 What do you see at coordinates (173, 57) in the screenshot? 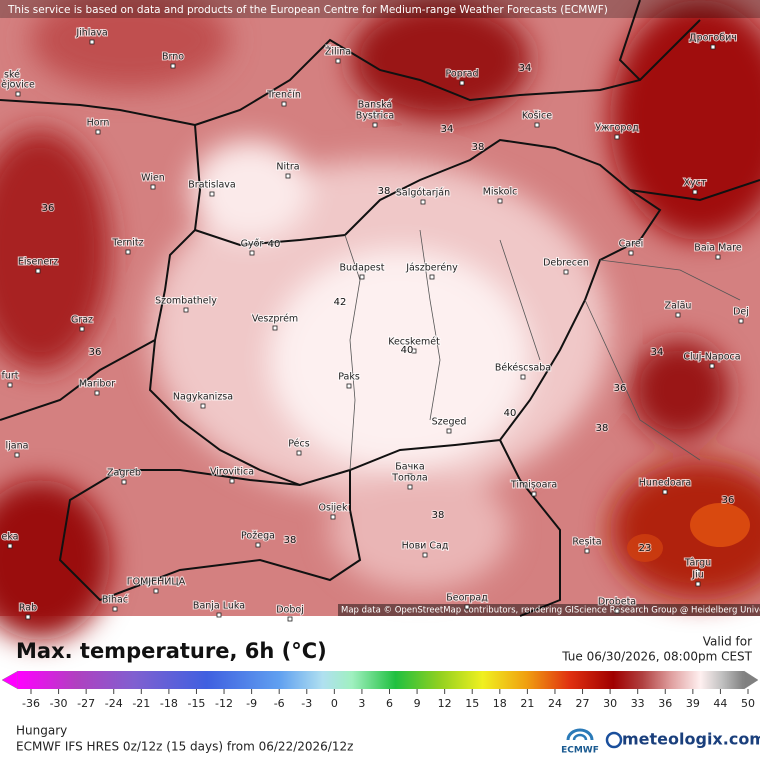
I see `city-label: Brno` at bounding box center [173, 57].